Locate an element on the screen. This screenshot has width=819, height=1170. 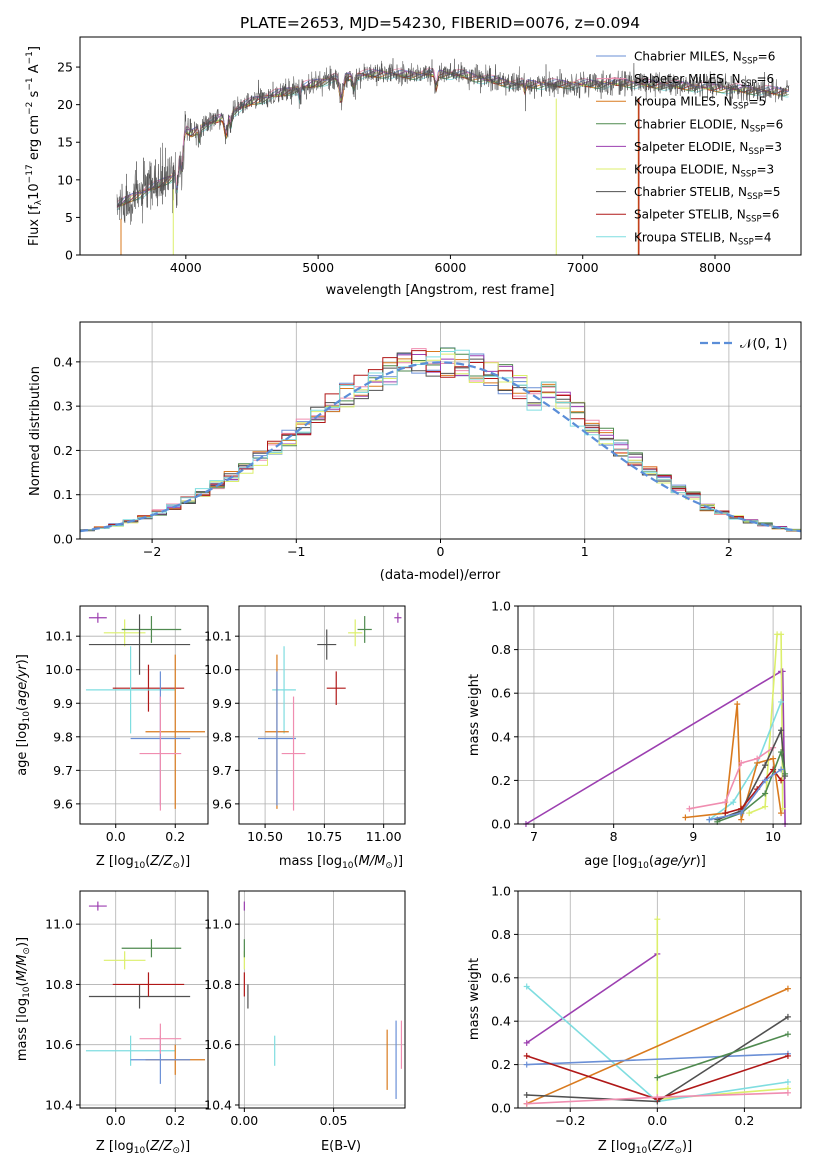
residual-xlabel: (data-model)/error is located at coordinates (440, 575).